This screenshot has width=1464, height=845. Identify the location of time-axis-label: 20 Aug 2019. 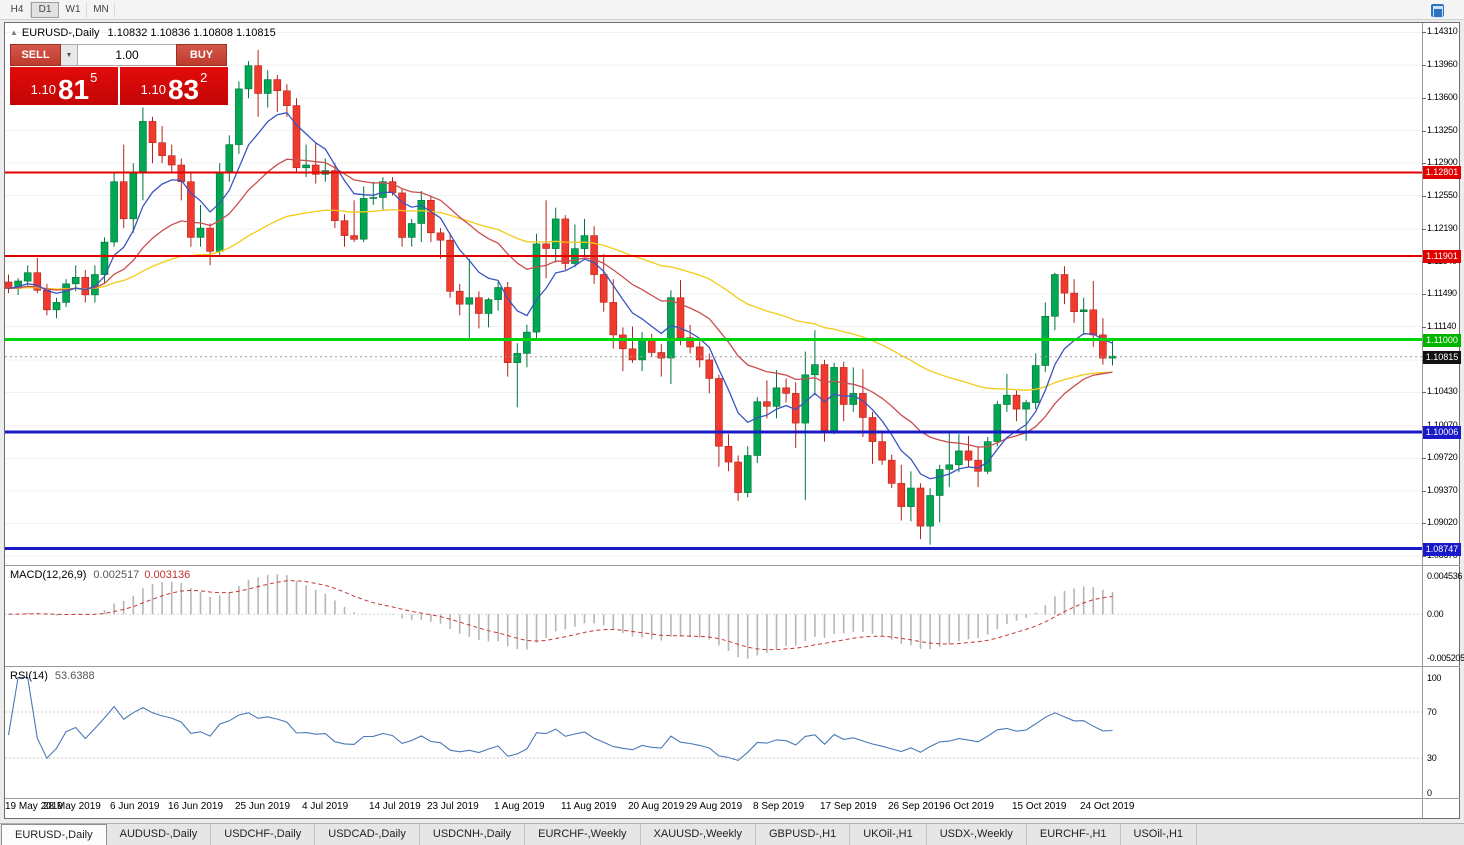
(656, 806).